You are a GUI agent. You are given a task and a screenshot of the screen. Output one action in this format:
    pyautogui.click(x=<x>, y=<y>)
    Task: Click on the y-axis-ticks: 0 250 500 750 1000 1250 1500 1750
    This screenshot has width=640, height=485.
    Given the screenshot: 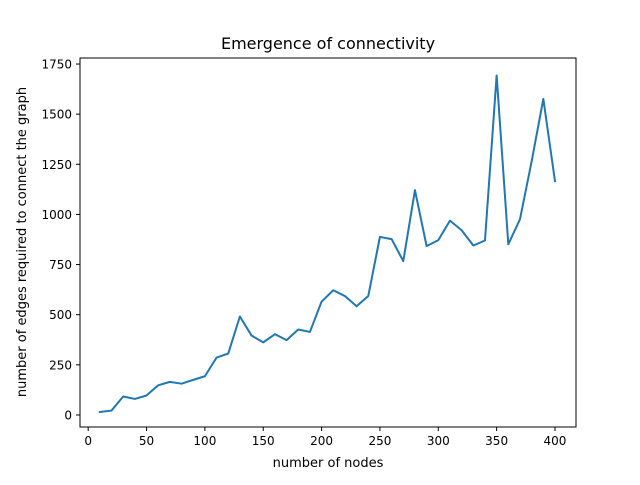 What is the action you would take?
    pyautogui.click(x=60, y=240)
    